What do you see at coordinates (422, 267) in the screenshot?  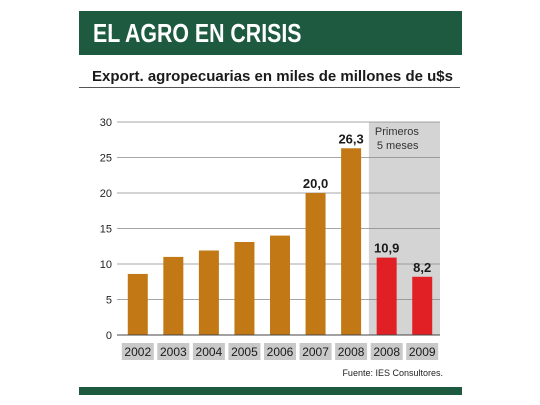 I see `data-label: 8,2` at bounding box center [422, 267].